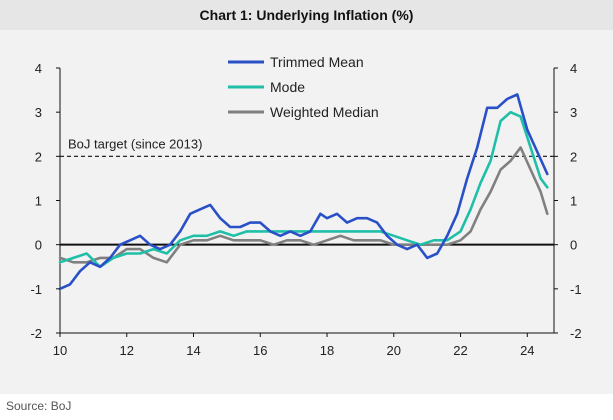  I want to click on x-axis: 10 12 14 16 18 20 22 24, so click(294, 345).